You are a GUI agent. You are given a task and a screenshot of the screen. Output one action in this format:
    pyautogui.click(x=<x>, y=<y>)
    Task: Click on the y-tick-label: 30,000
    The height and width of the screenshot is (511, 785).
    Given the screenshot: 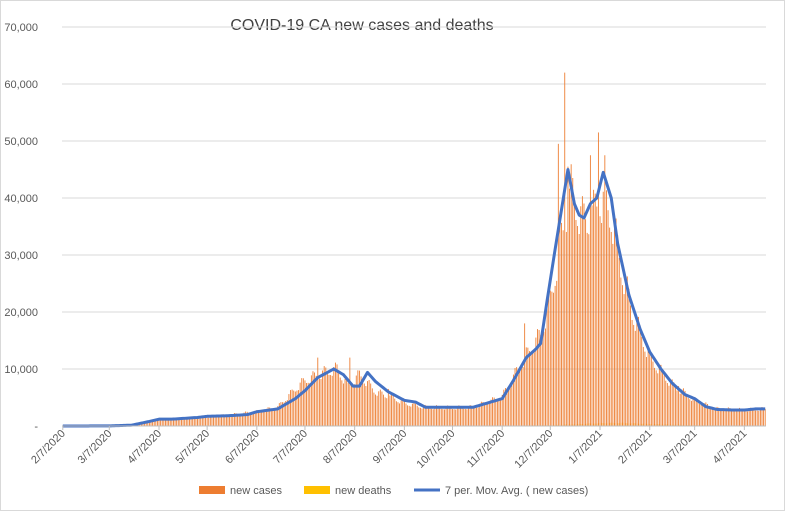 What is the action you would take?
    pyautogui.click(x=21, y=256)
    